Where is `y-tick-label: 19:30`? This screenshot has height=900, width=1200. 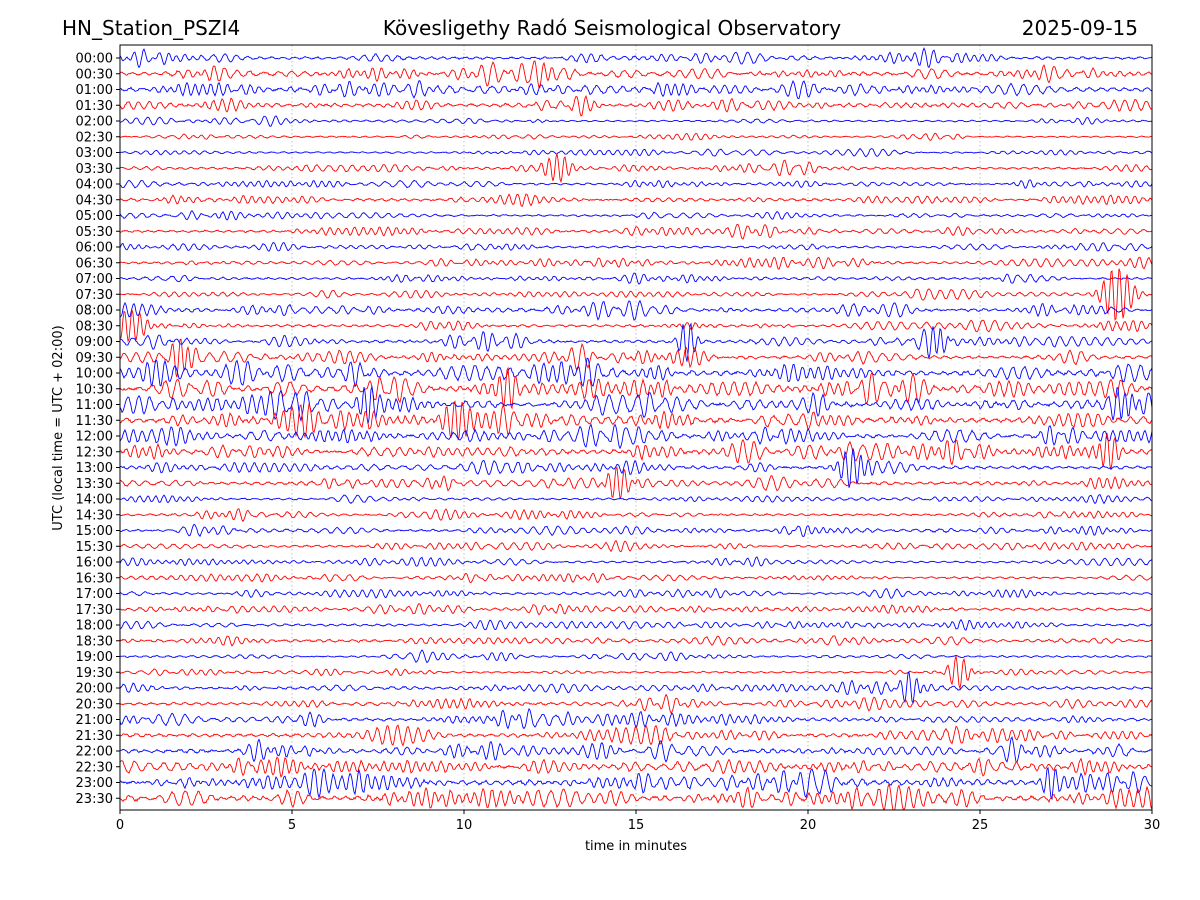
y-tick-label: 19:30 is located at coordinates (94, 673).